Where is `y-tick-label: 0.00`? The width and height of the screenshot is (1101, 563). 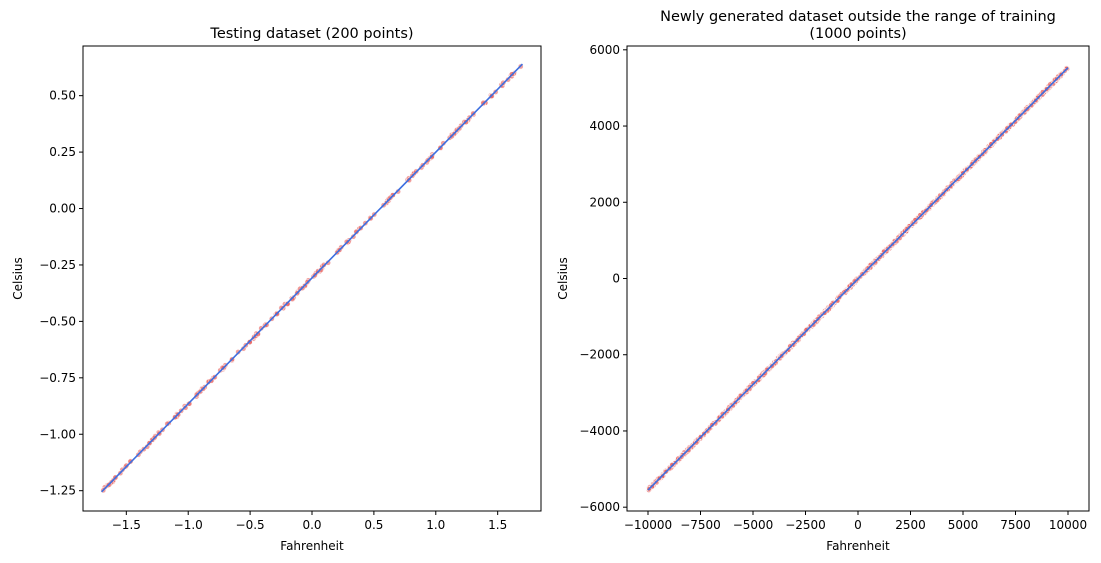 y-tick-label: 0.00 is located at coordinates (62, 209).